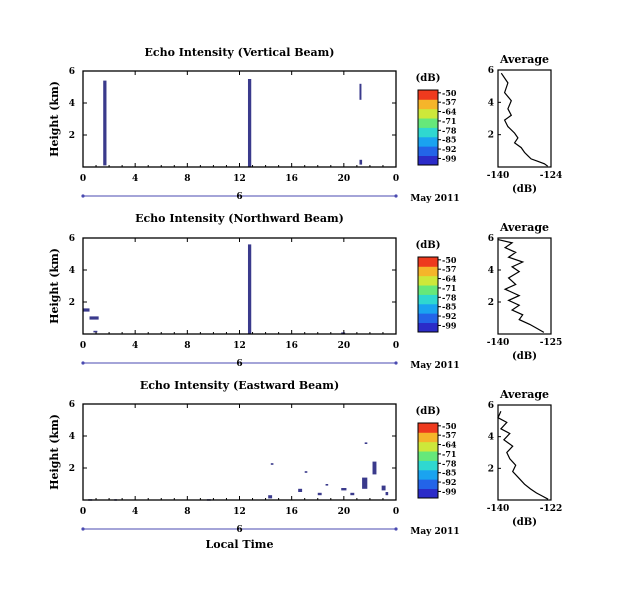 This screenshot has height=598, width=618. I want to click on heatmap-title: Echo Intensity (Northward Beam), so click(239, 218).